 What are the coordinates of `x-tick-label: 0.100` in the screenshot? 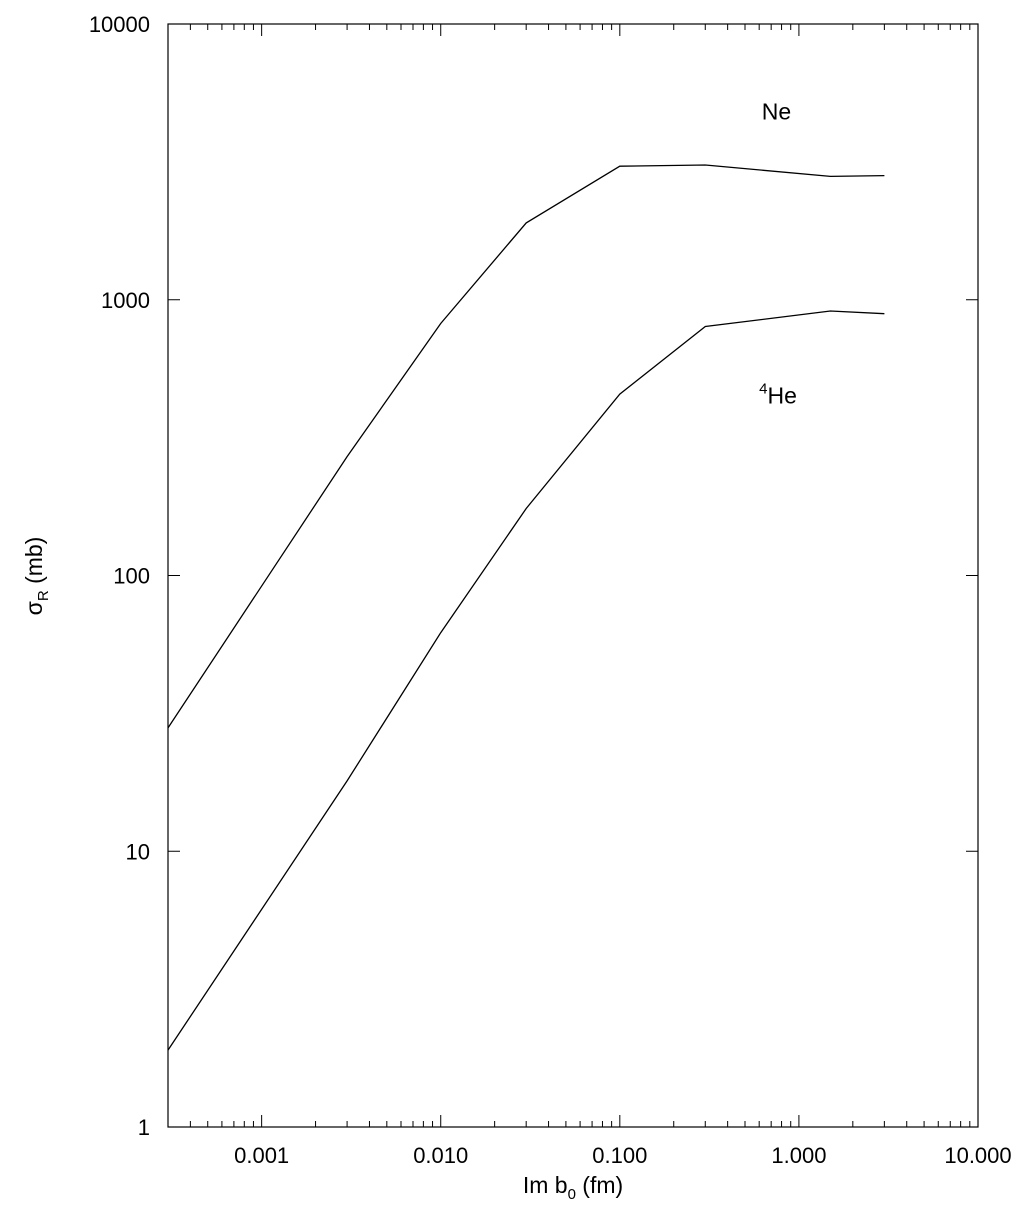 It's located at (619, 1155).